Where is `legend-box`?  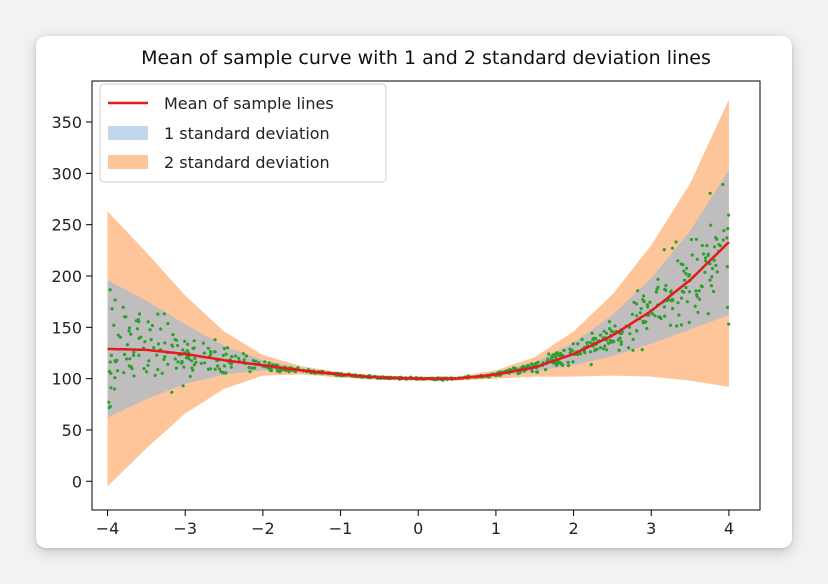 legend-box is located at coordinates (243, 133).